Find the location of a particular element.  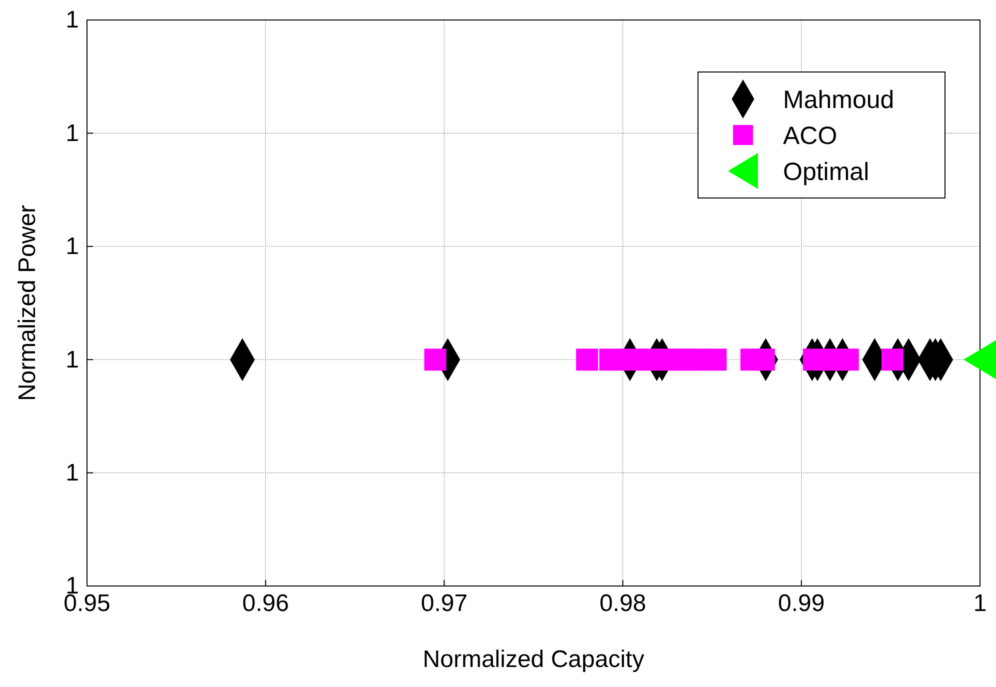

x-tick-label: 0.98 is located at coordinates (622, 604).